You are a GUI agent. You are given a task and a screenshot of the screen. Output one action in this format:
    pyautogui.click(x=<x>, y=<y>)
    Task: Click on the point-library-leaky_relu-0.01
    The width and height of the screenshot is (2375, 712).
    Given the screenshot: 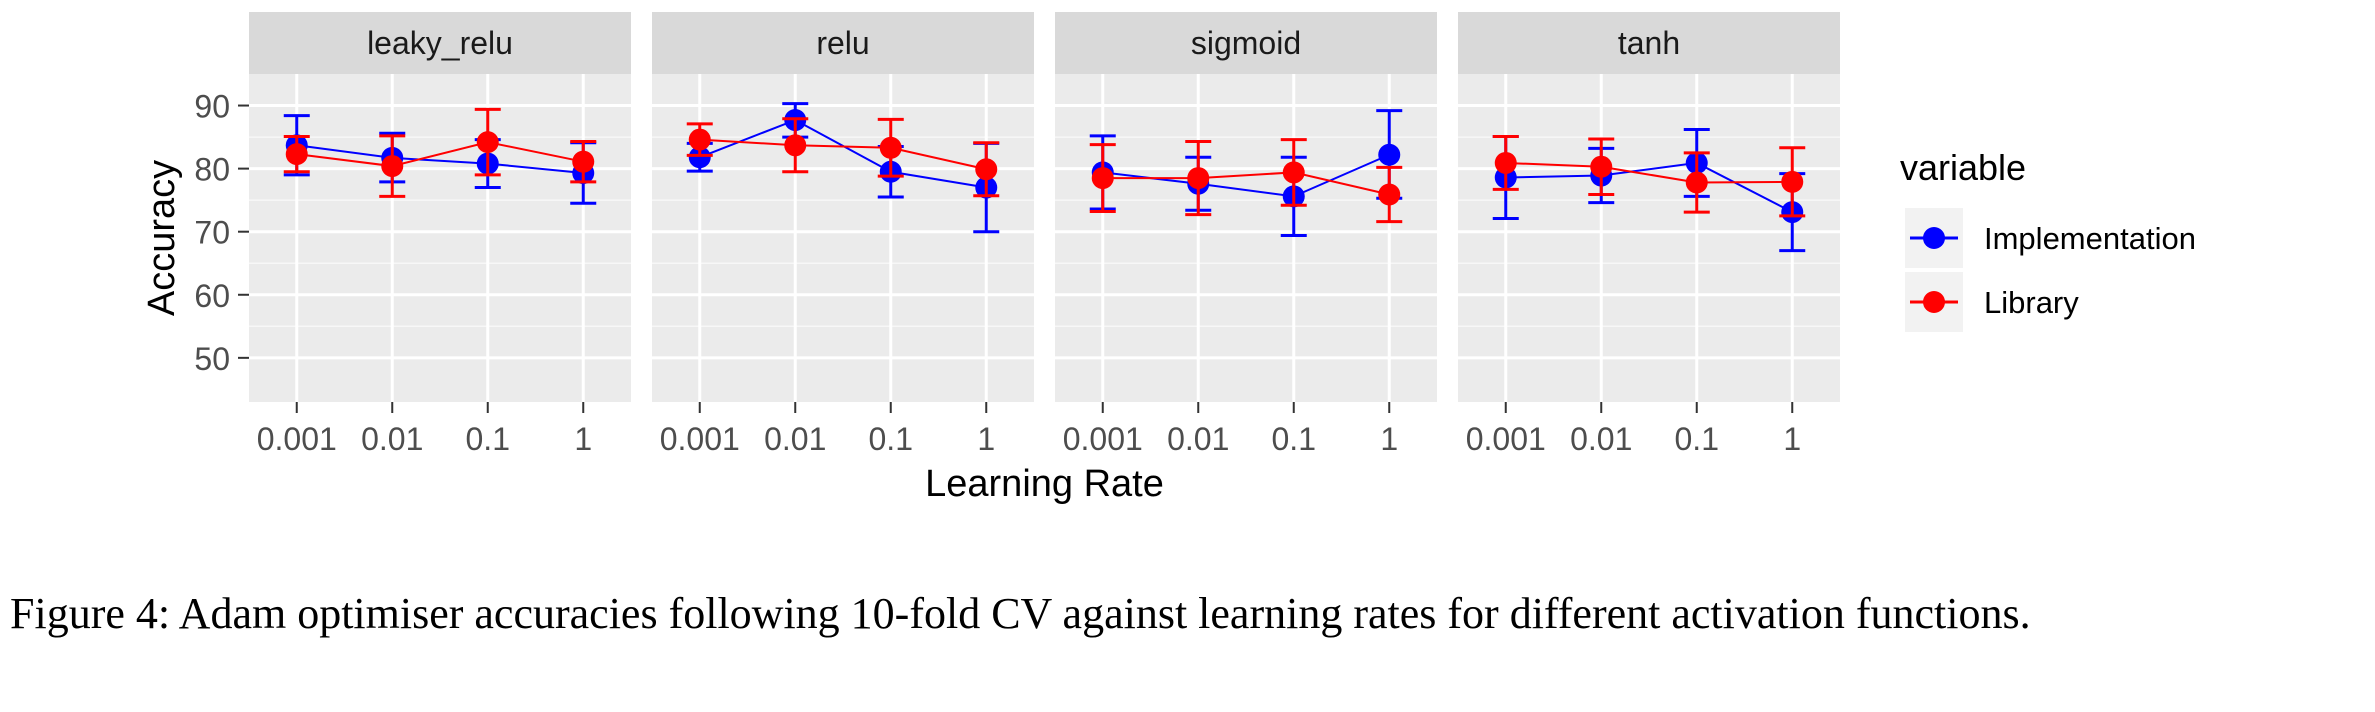 What is the action you would take?
    pyautogui.click(x=392, y=166)
    